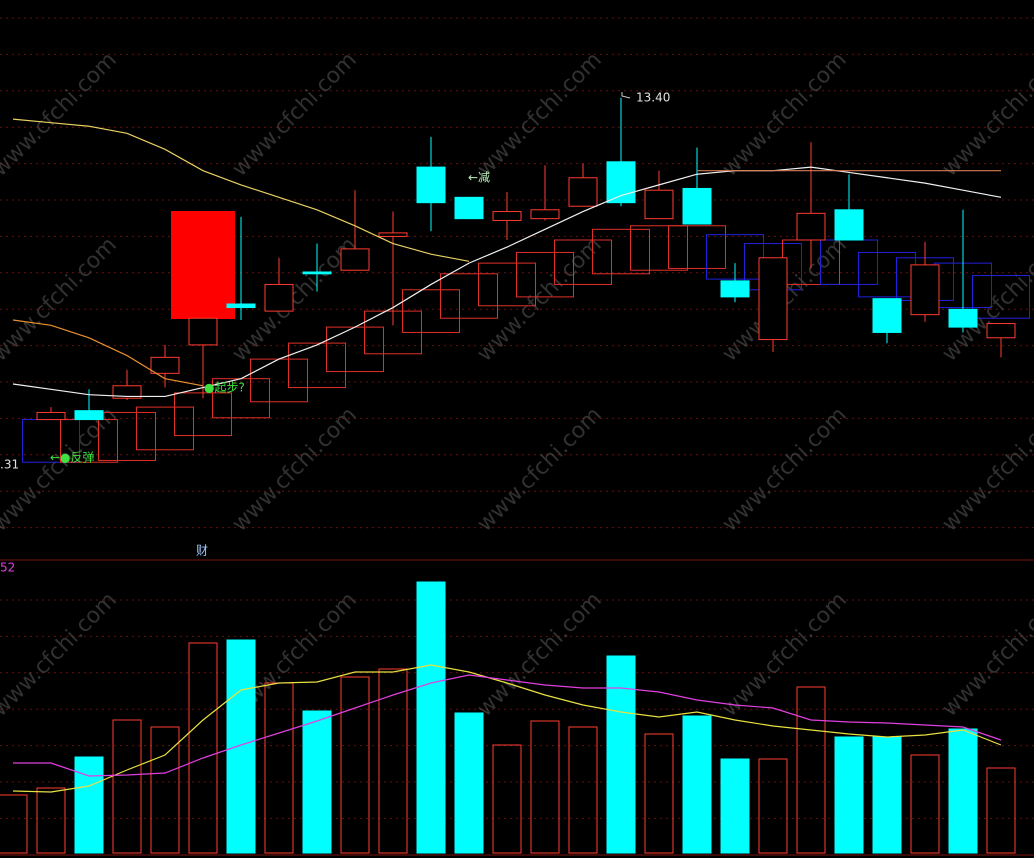 This screenshot has height=858, width=1034. What do you see at coordinates (203, 265) in the screenshot?
I see `highlight-block` at bounding box center [203, 265].